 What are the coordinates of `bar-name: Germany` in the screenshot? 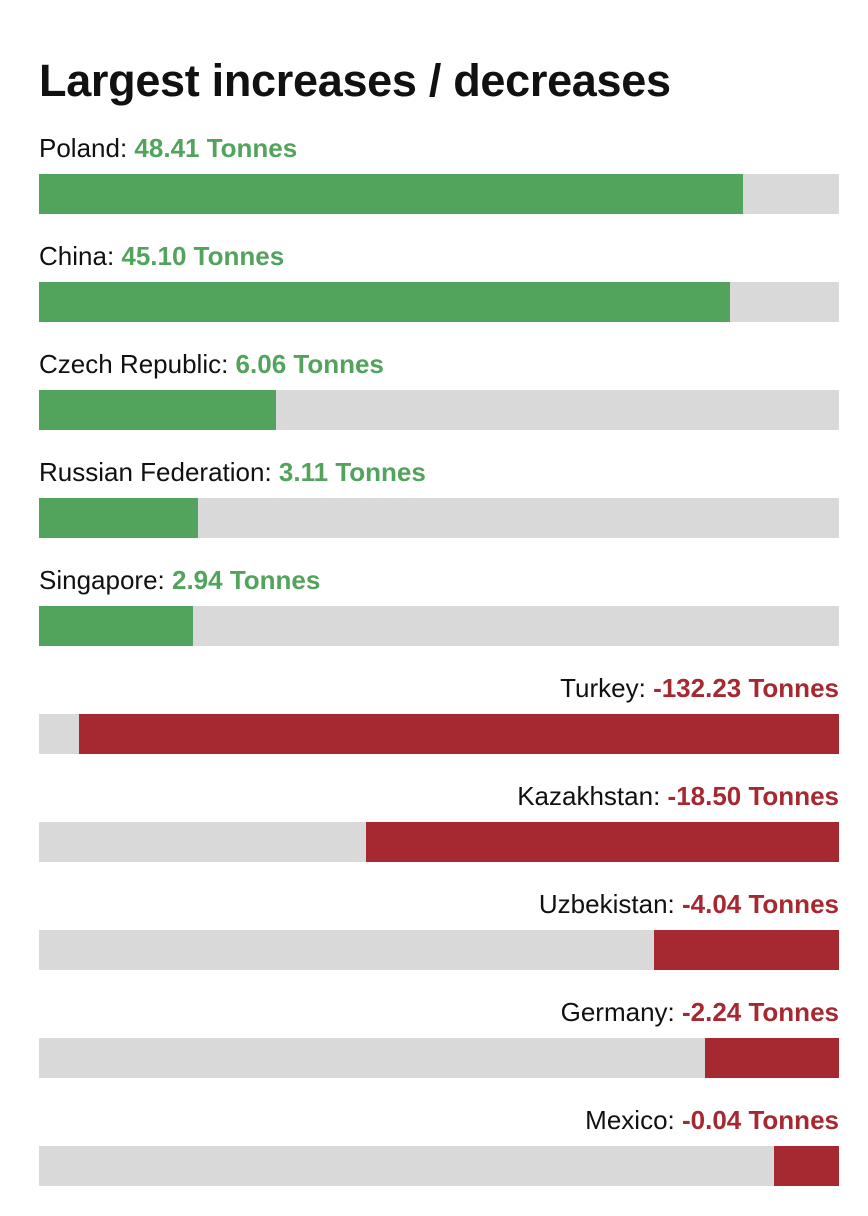 It's located at (614, 1012).